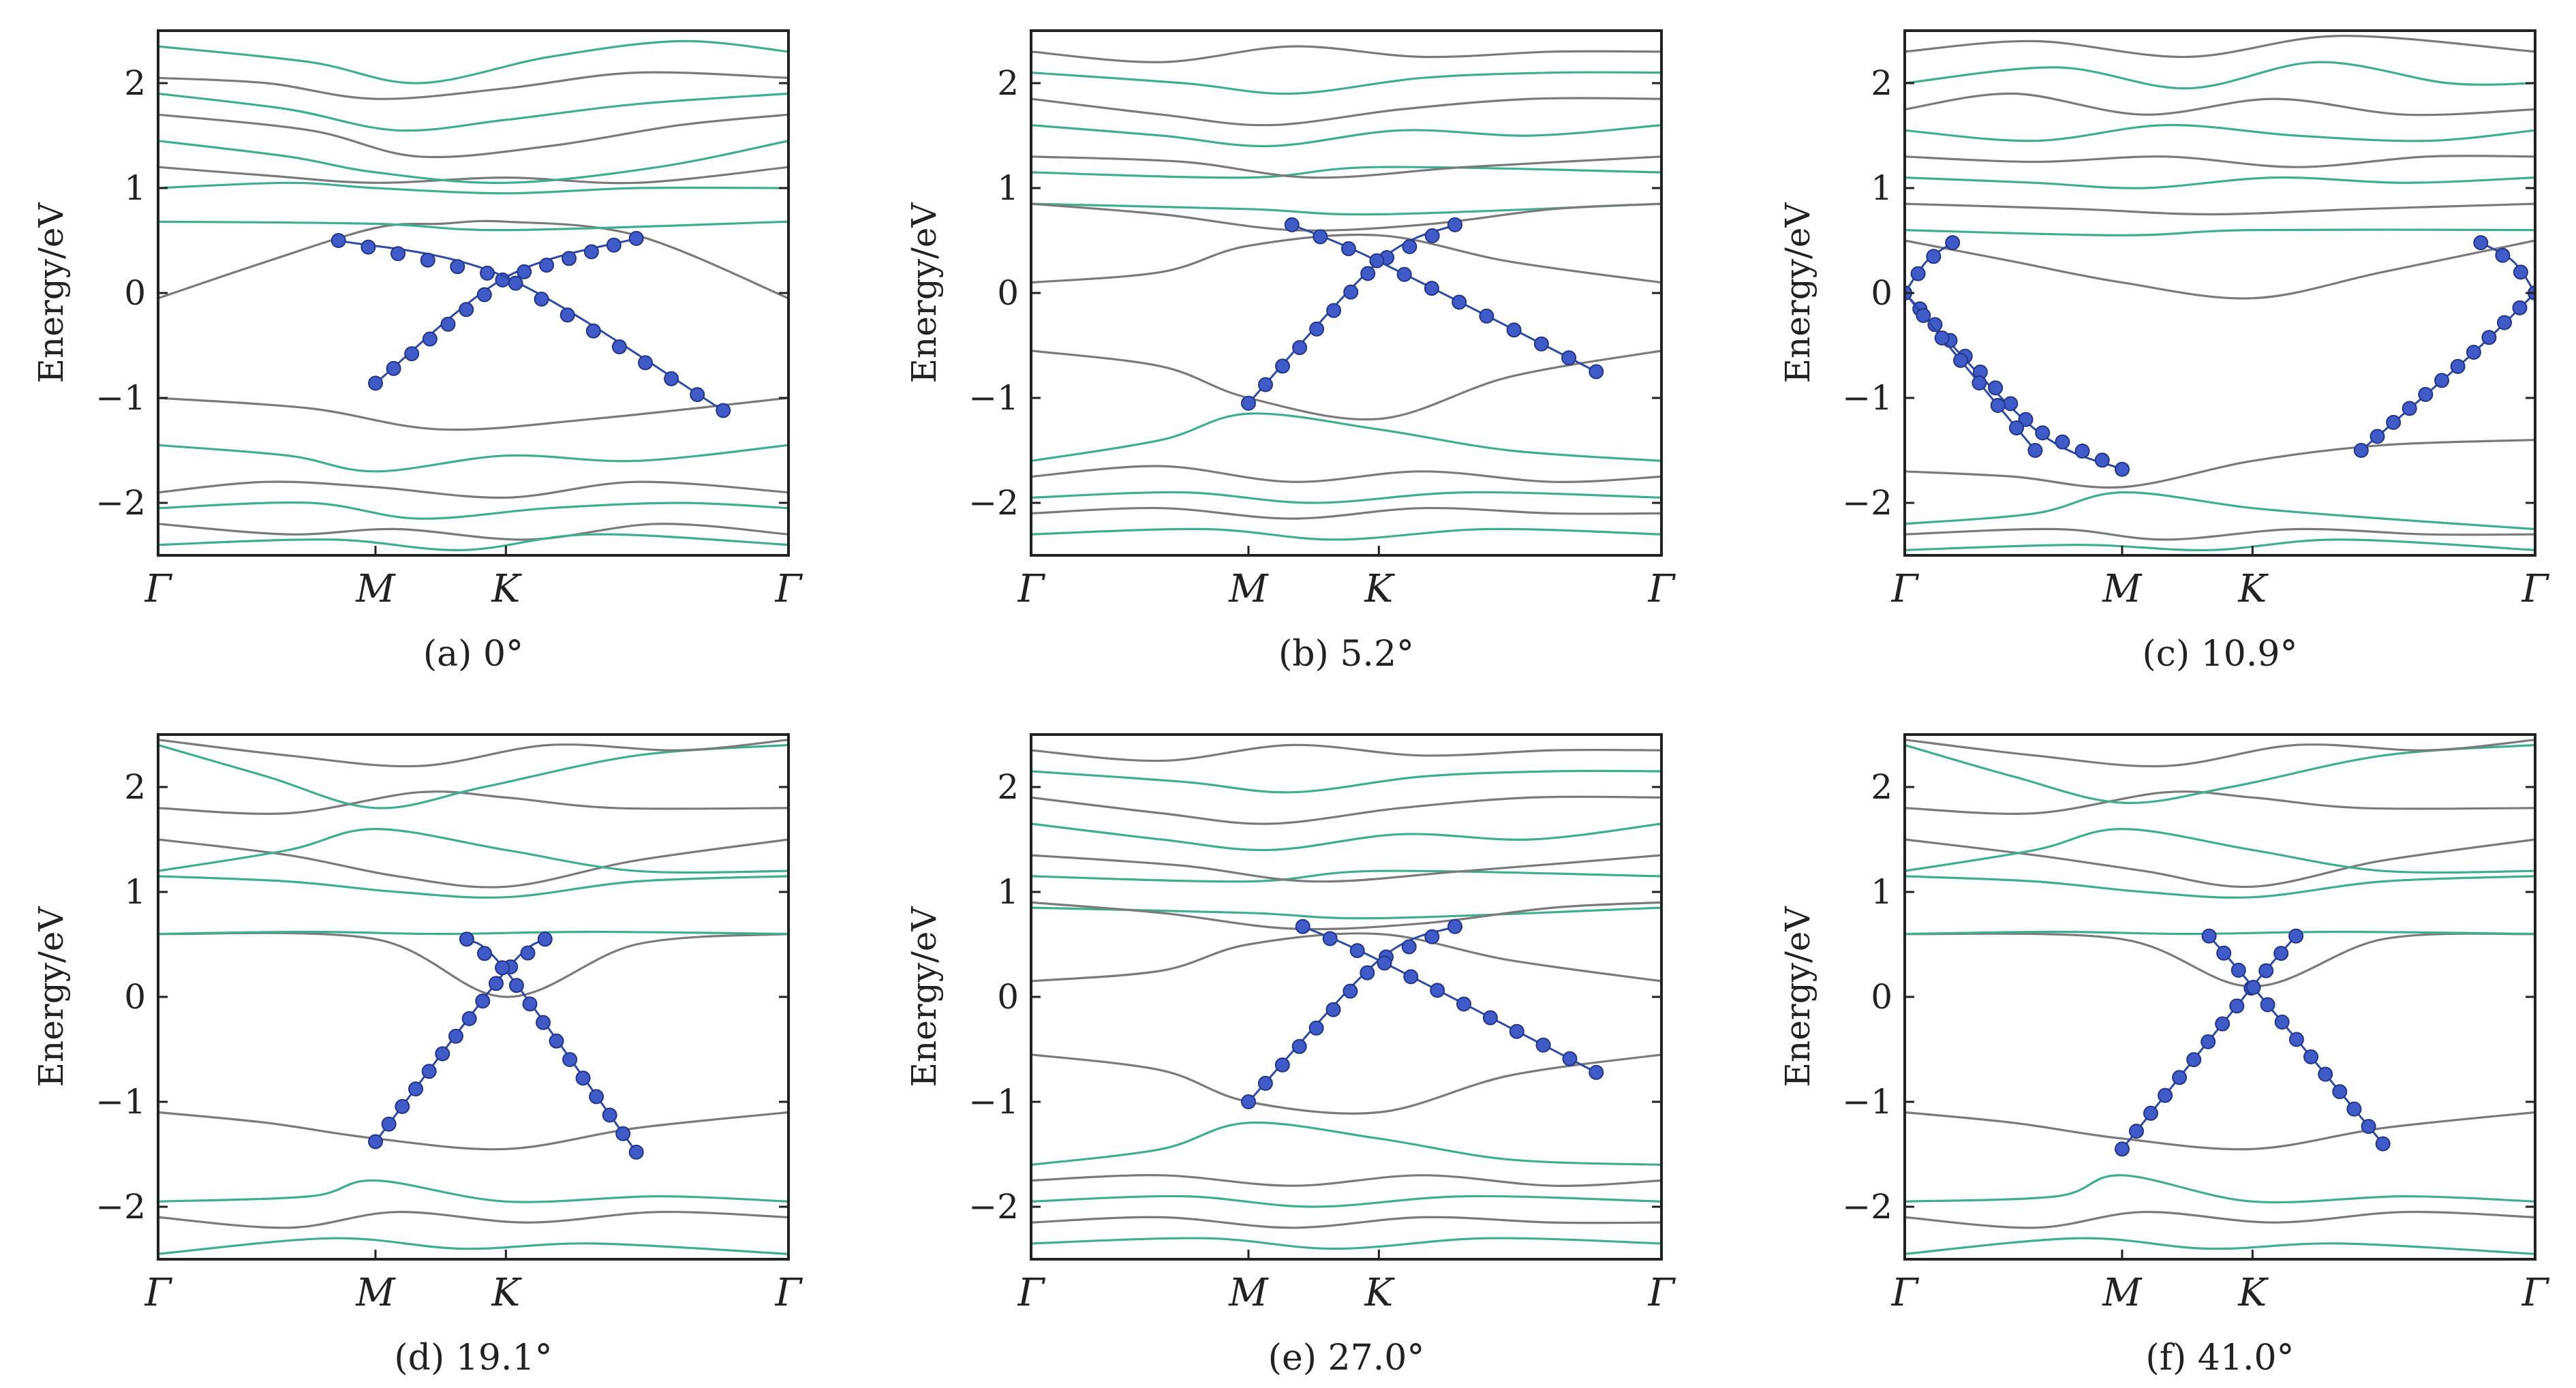 The width and height of the screenshot is (2576, 1388). What do you see at coordinates (51, 293) in the screenshot?
I see `y-axis-title: Energy/eV` at bounding box center [51, 293].